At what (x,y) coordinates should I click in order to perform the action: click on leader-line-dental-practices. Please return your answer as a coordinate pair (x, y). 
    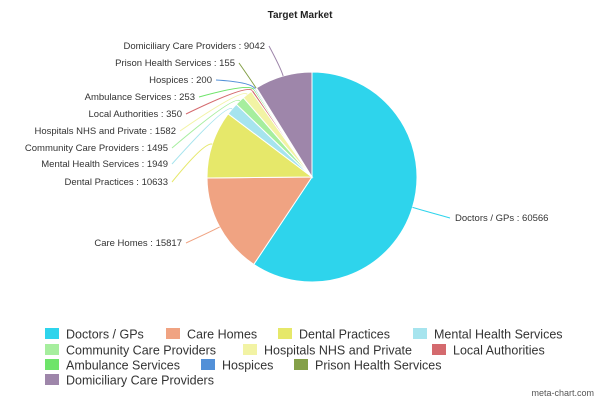
    Looking at the image, I should click on (192, 163).